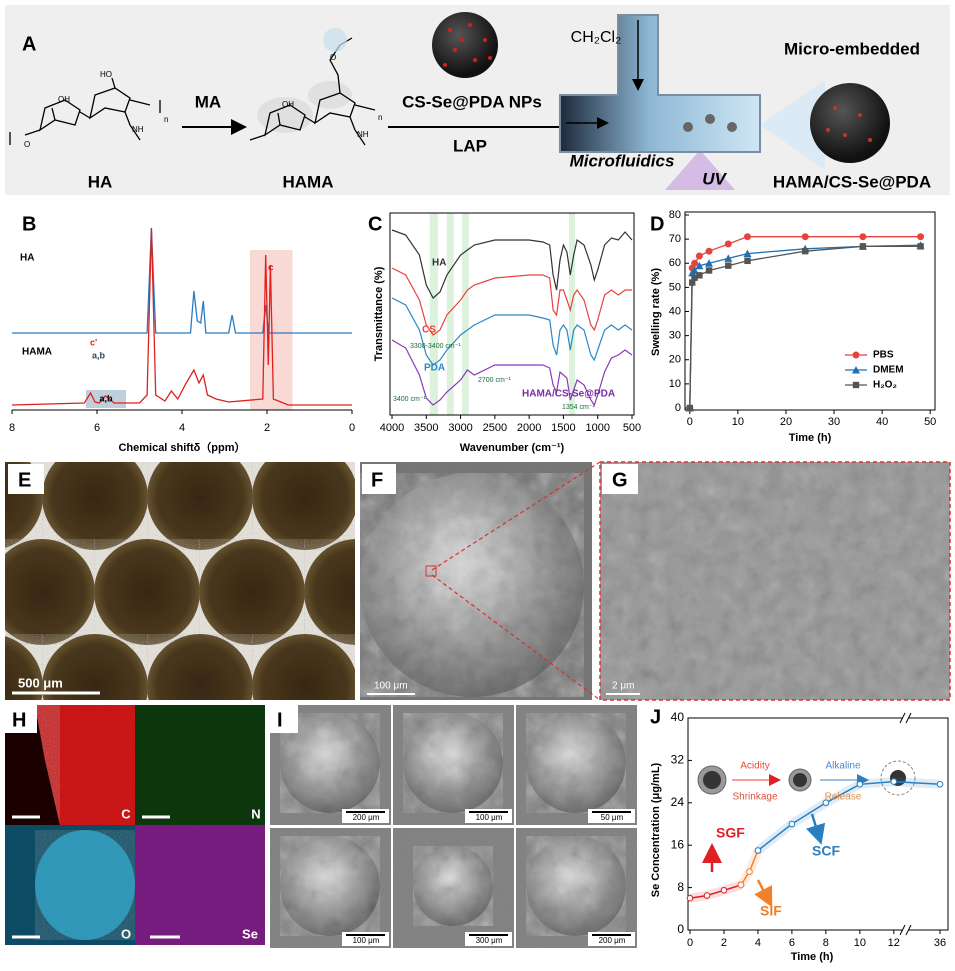  I want to click on scale-label: 200 μm, so click(612, 940).